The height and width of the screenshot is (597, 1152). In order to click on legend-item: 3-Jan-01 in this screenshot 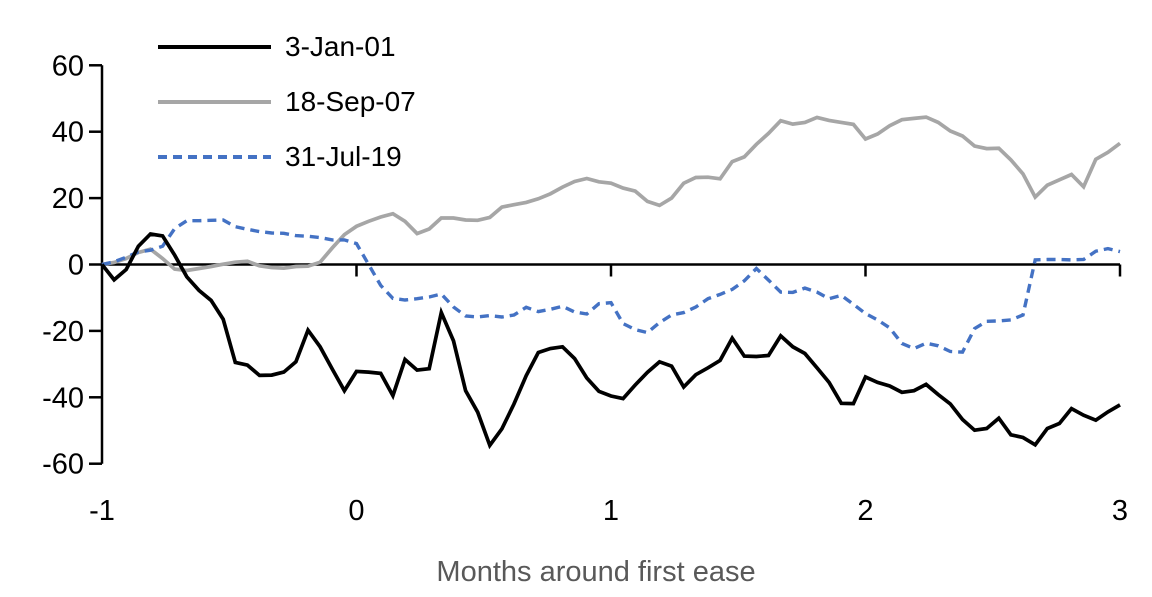, I will do `click(287, 46)`.